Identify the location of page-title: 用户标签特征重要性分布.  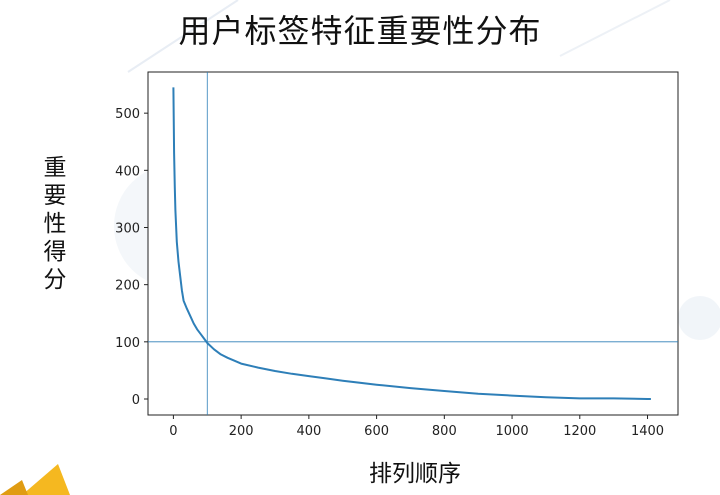
(360, 31).